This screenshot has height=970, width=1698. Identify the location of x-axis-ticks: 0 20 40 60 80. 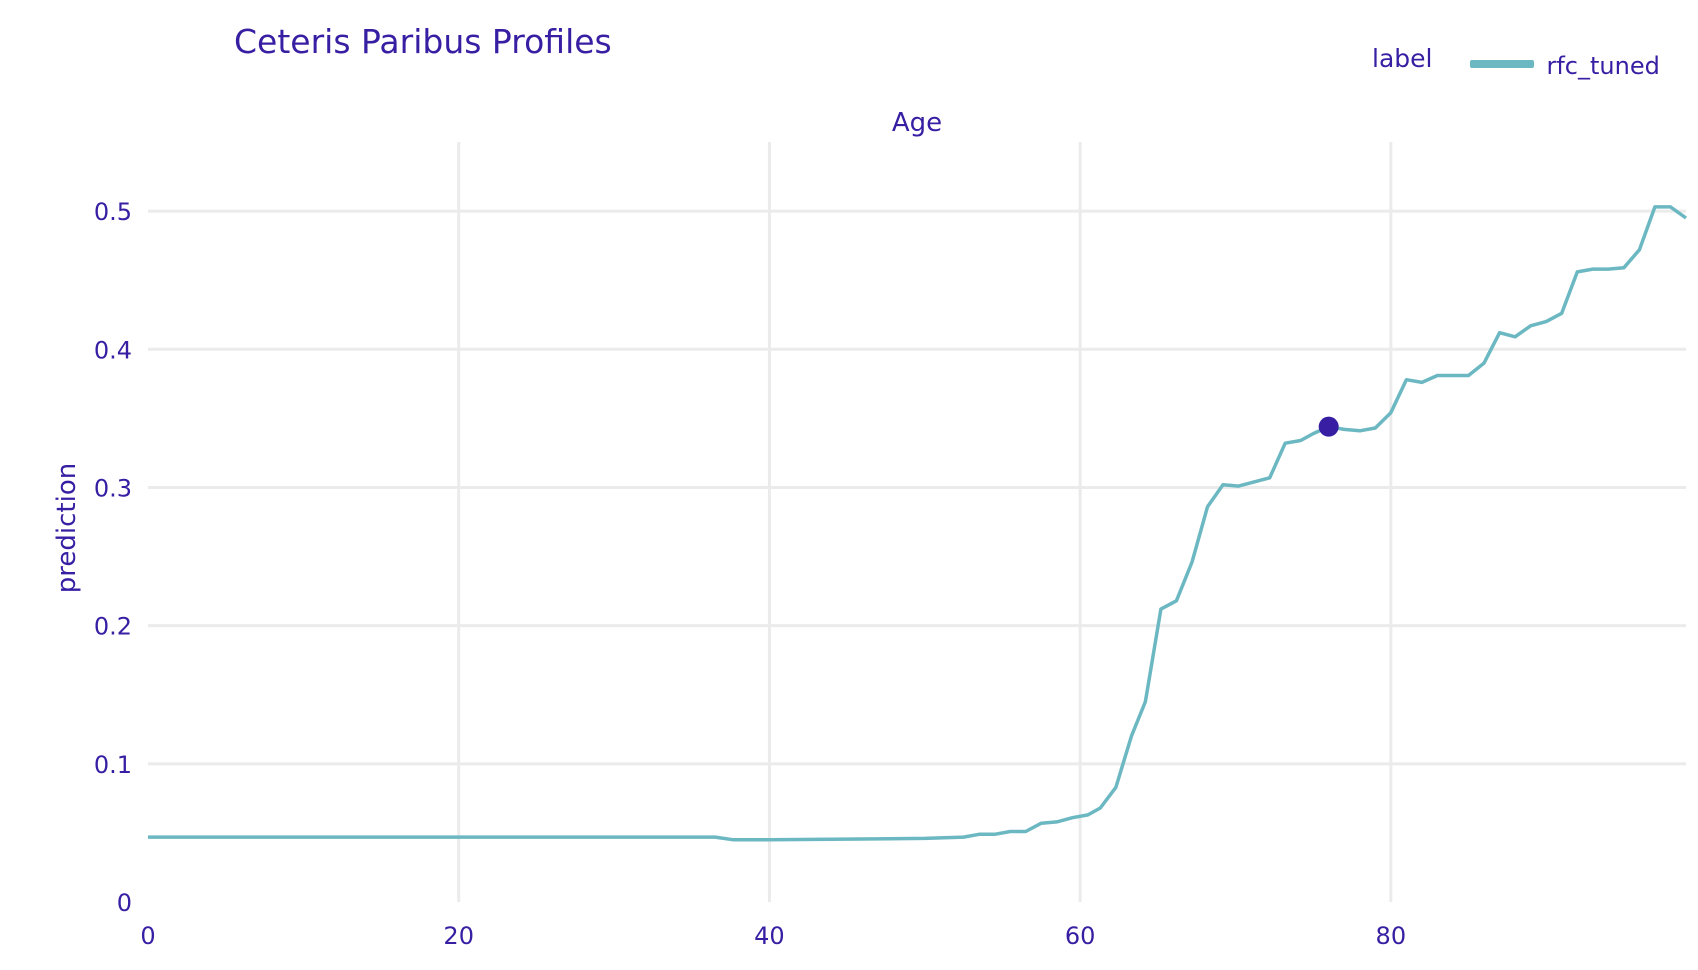
(773, 936).